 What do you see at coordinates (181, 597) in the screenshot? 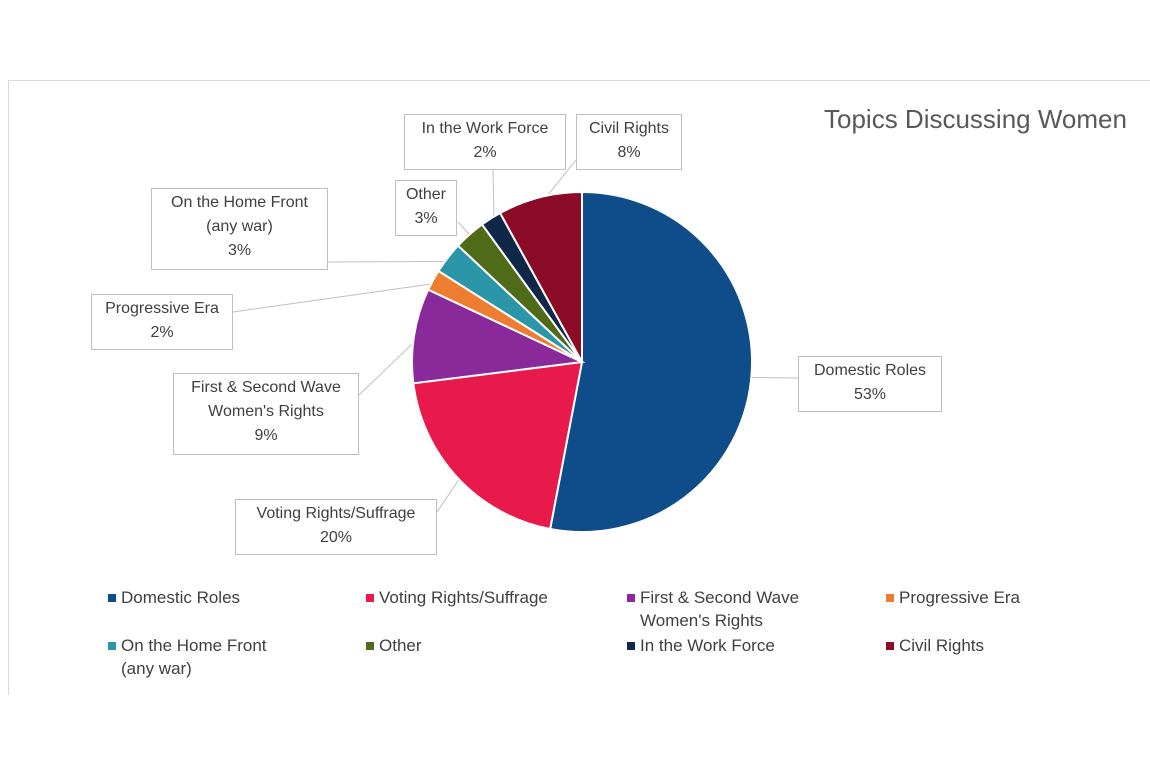
I see `legend-label: Domestic Roles` at bounding box center [181, 597].